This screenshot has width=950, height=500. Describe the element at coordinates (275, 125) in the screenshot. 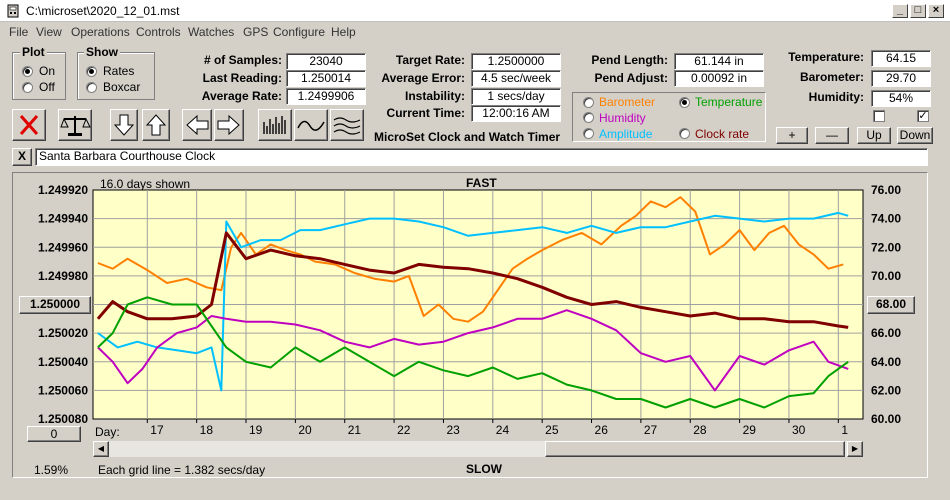

I see `bar-graph-button` at that location.